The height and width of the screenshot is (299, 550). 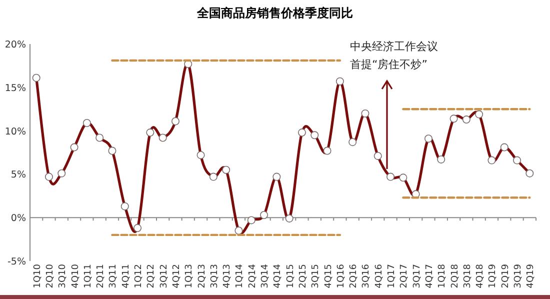 I want to click on y-tick-label: 0%, so click(x=18, y=218).